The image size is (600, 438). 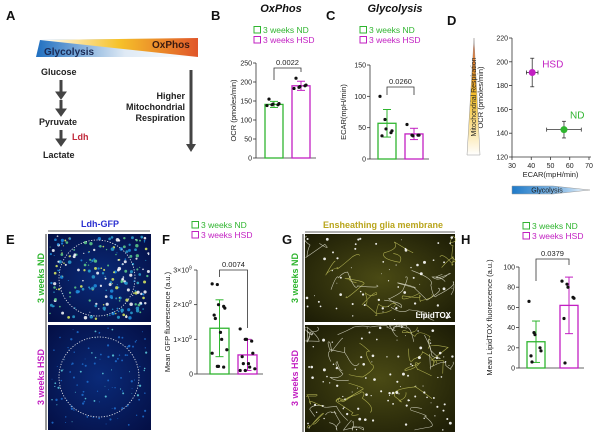 What do you see at coordinates (555, 226) in the screenshot?
I see `legend-label: 3 weeks ND` at bounding box center [555, 226].